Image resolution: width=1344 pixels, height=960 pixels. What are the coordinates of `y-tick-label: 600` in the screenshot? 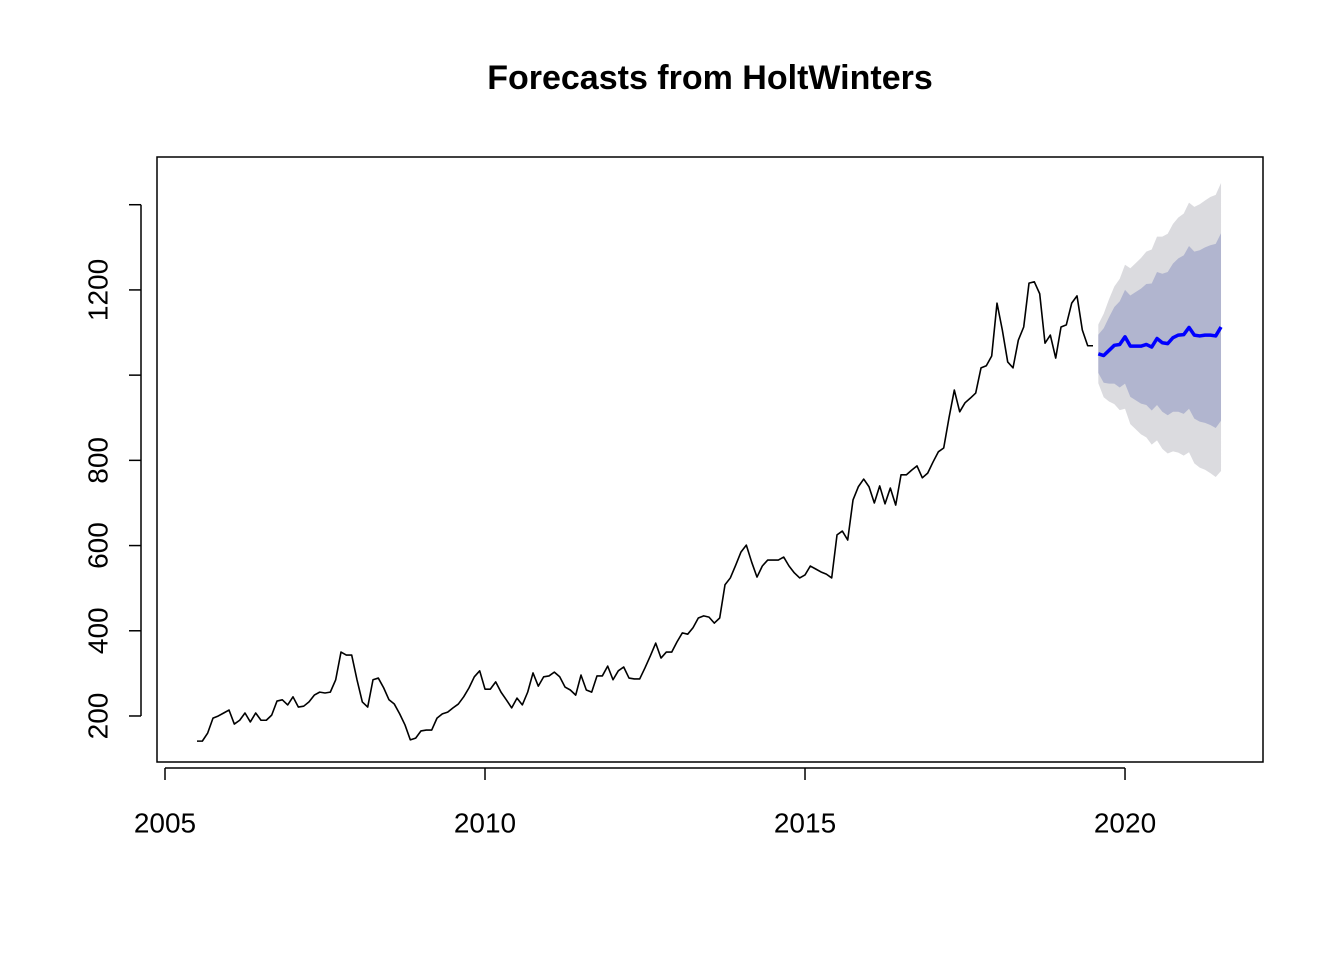 It's located at (97, 545).